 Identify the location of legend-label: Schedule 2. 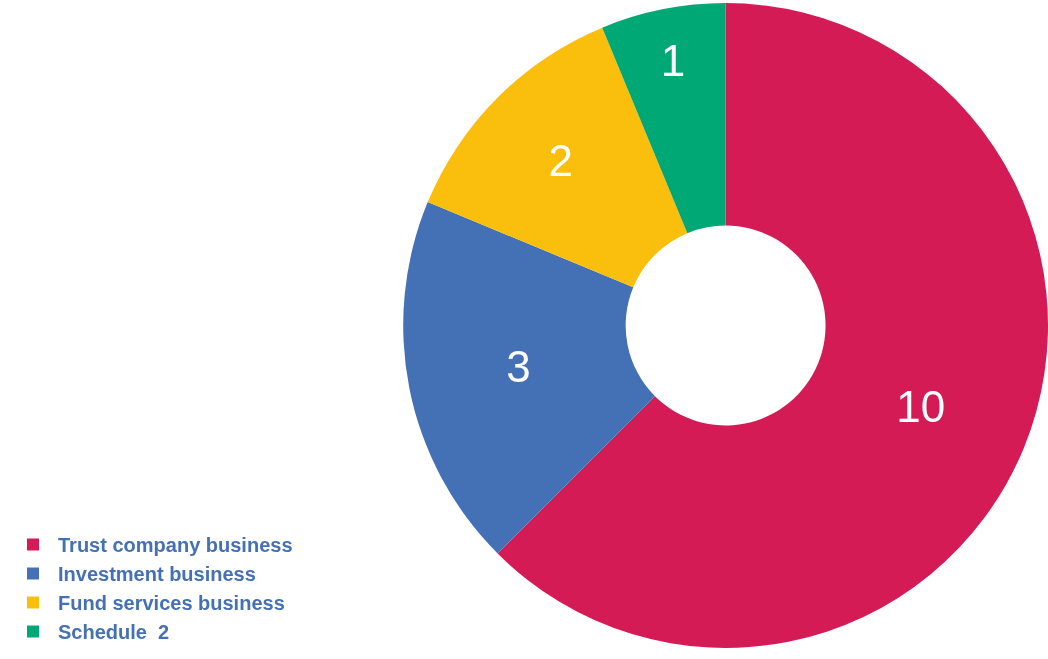
(114, 632).